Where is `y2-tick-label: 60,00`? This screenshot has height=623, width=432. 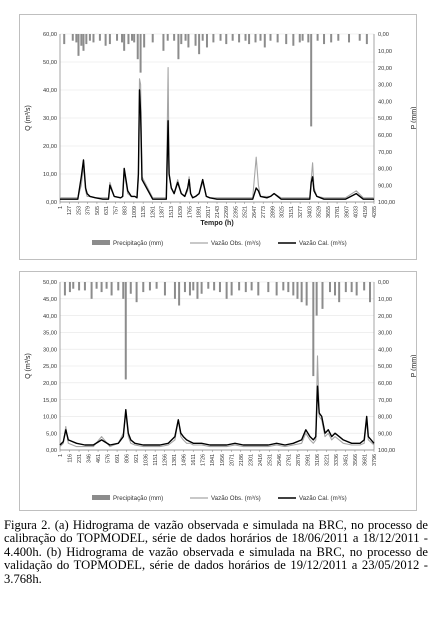
y2-tick-label: 60,00 is located at coordinates (385, 384).